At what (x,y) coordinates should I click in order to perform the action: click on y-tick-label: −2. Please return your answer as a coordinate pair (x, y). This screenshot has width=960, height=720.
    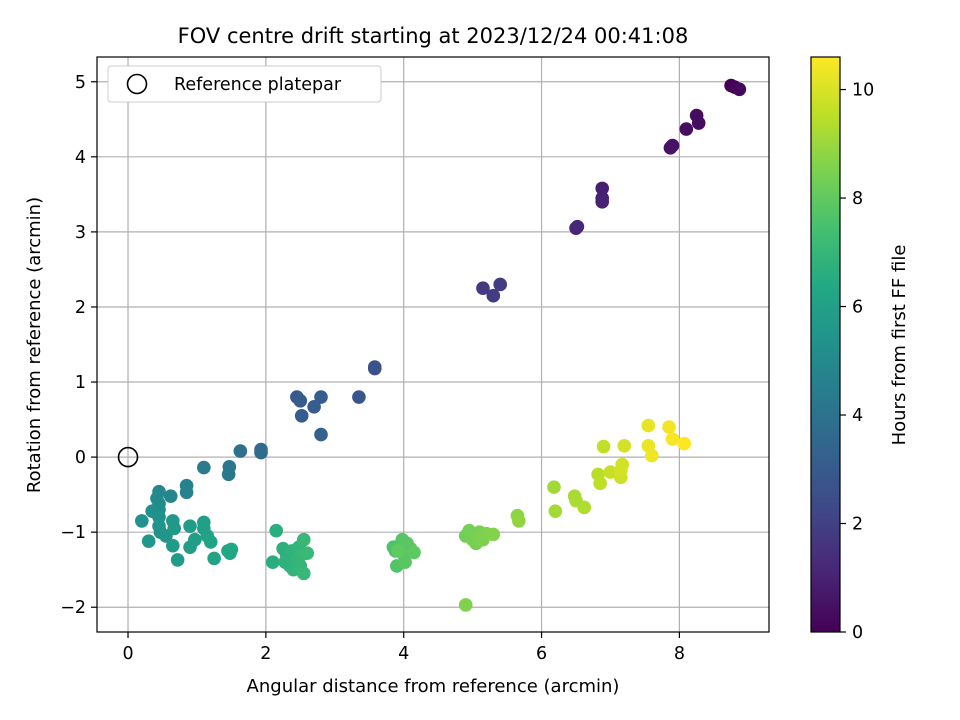
    Looking at the image, I should click on (73, 608).